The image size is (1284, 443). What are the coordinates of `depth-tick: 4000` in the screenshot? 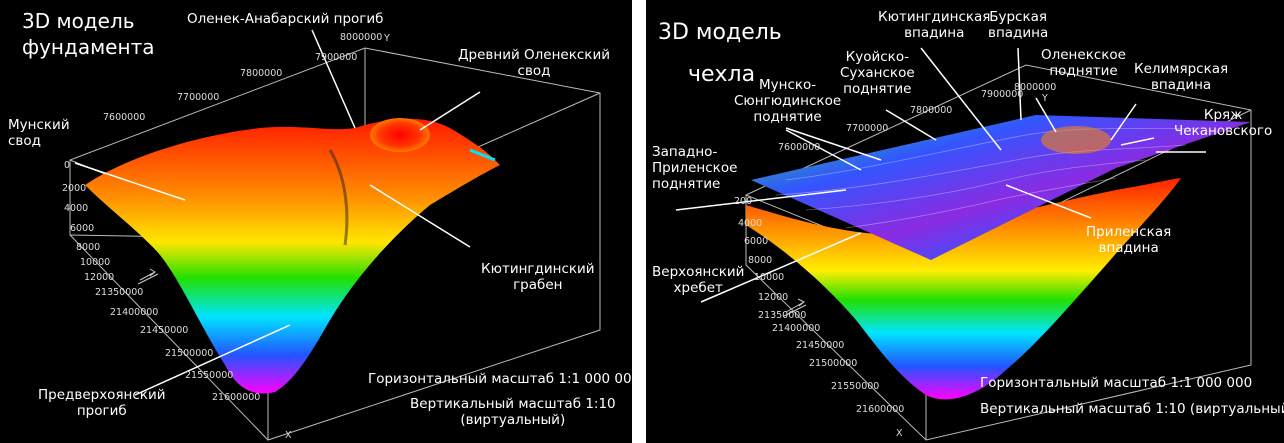 It's located at (76, 208).